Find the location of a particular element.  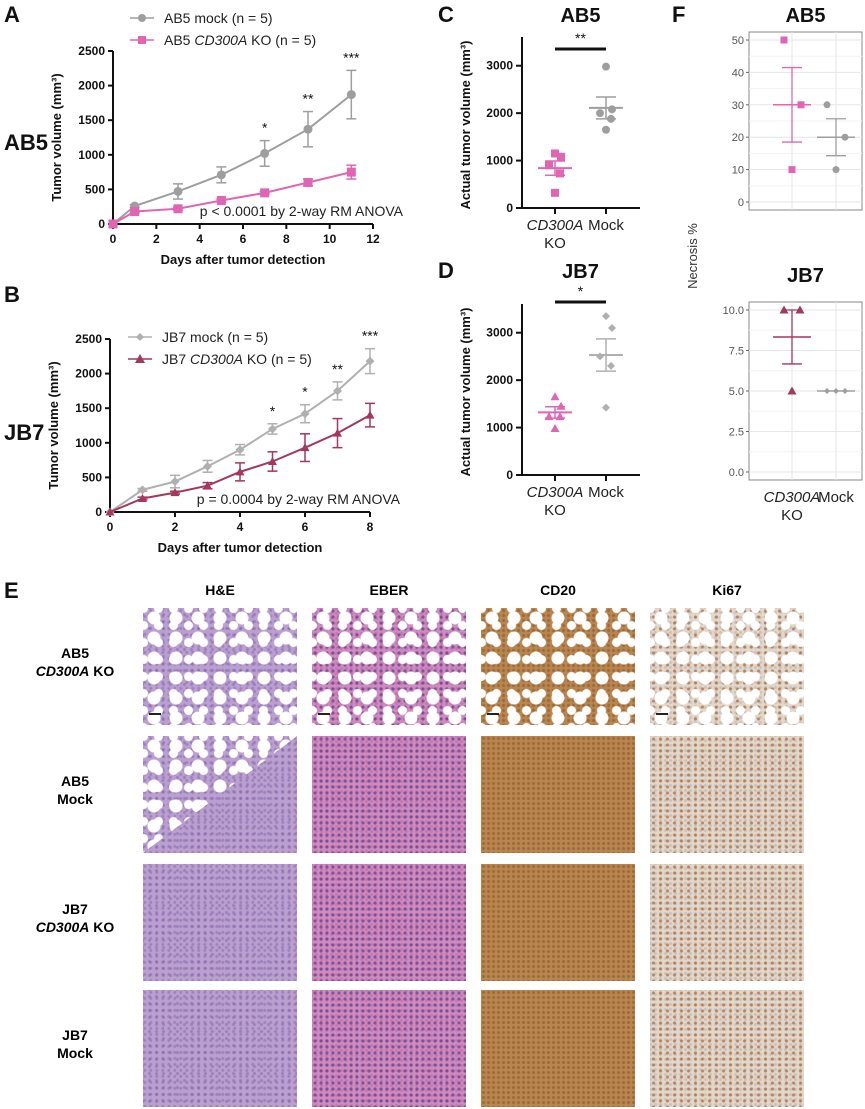

stain-column-header: EBER is located at coordinates (389, 590).